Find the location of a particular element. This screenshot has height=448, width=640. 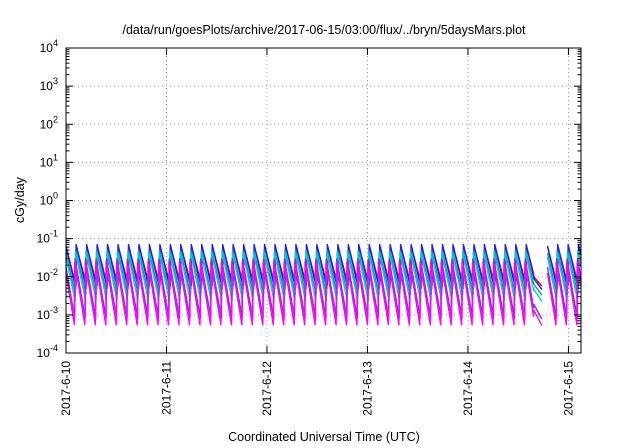

x-tick-label: 2017-6-11 is located at coordinates (166, 388).